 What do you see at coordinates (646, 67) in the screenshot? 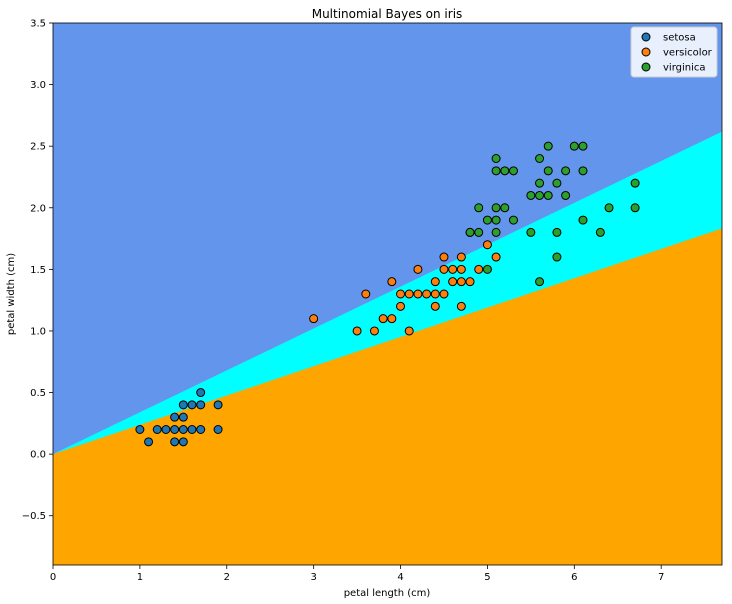
I see `legend-marker-virginica` at bounding box center [646, 67].